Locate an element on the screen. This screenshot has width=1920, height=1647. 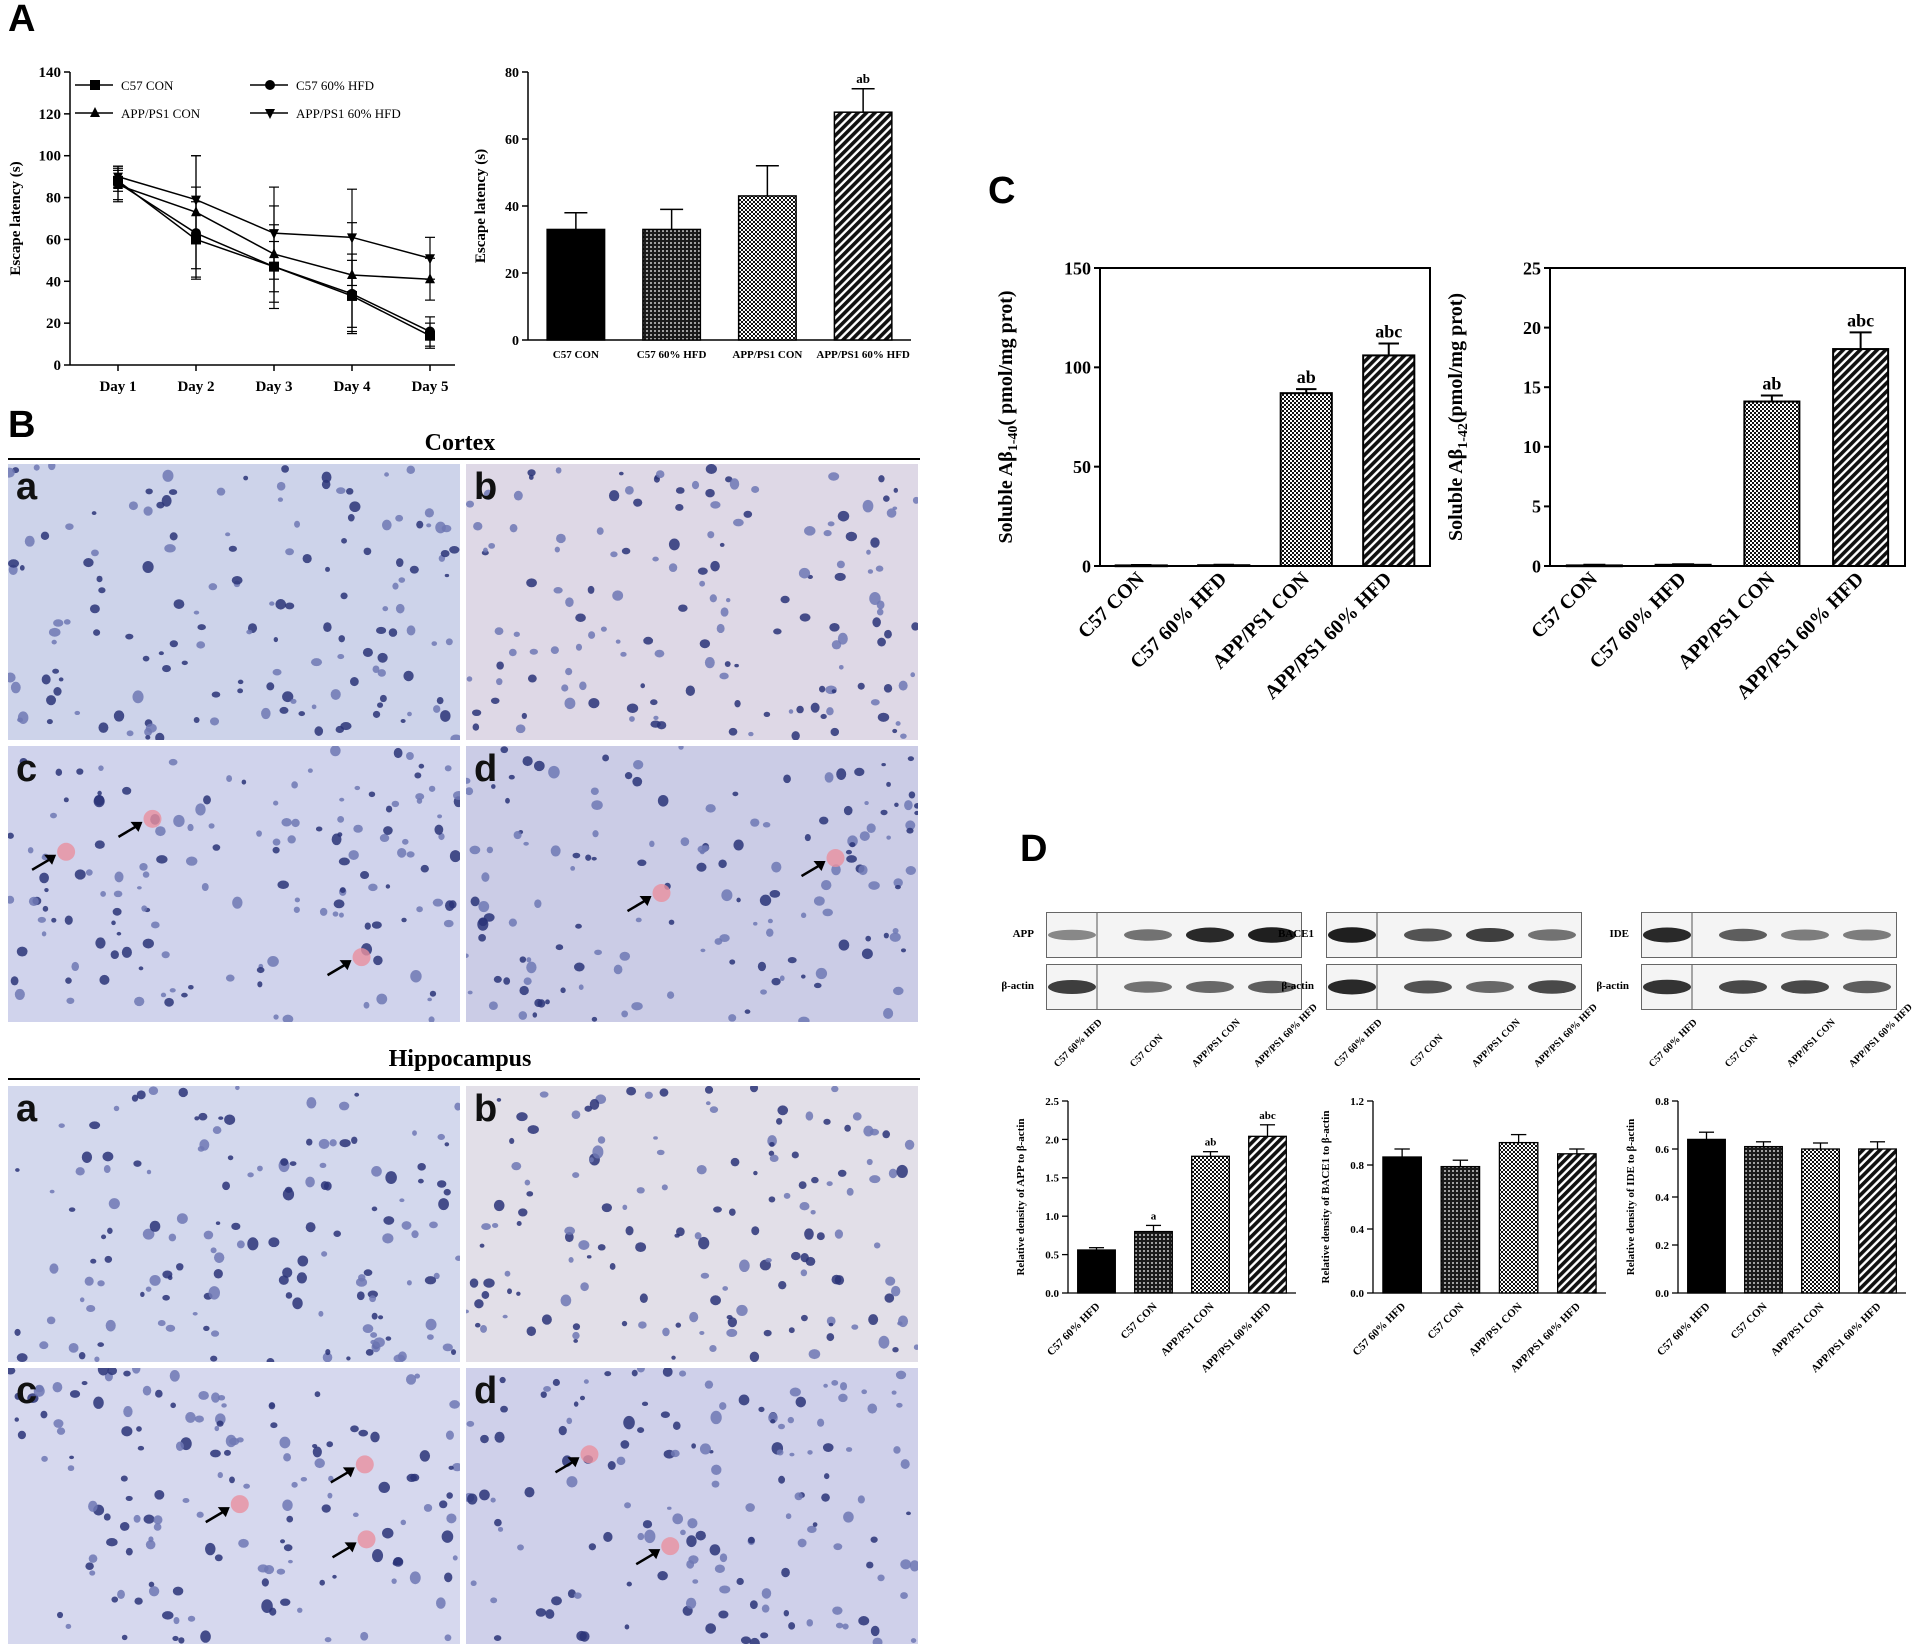
micrograph-c: c is located at coordinates (234, 884).